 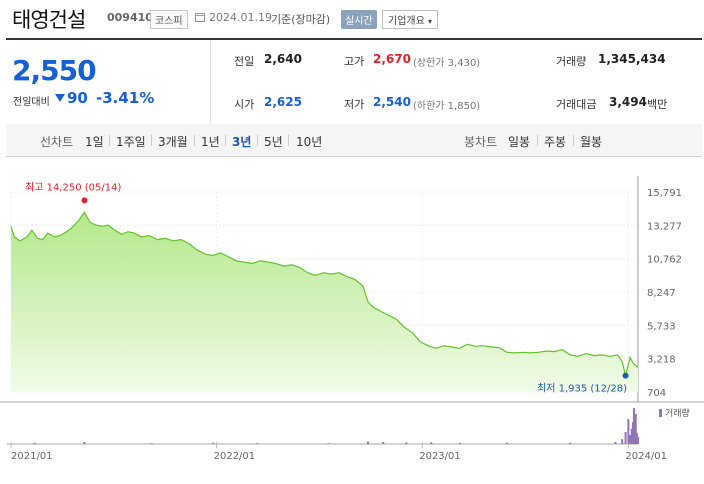 I want to click on current-price: 2,550, so click(x=54, y=70).